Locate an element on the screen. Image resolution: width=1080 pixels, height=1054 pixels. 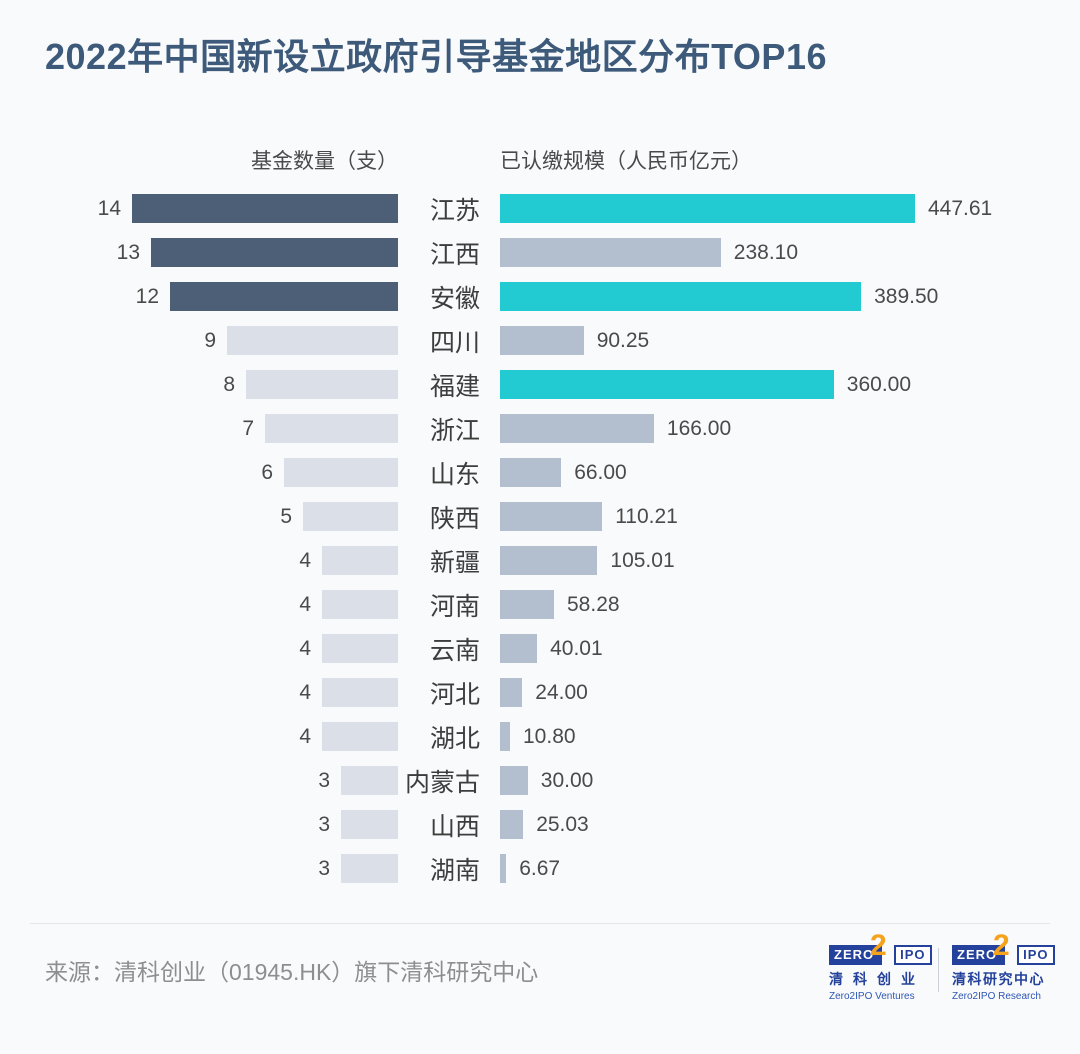
chart-row: 4 新疆 105.01 is located at coordinates (562, 561).